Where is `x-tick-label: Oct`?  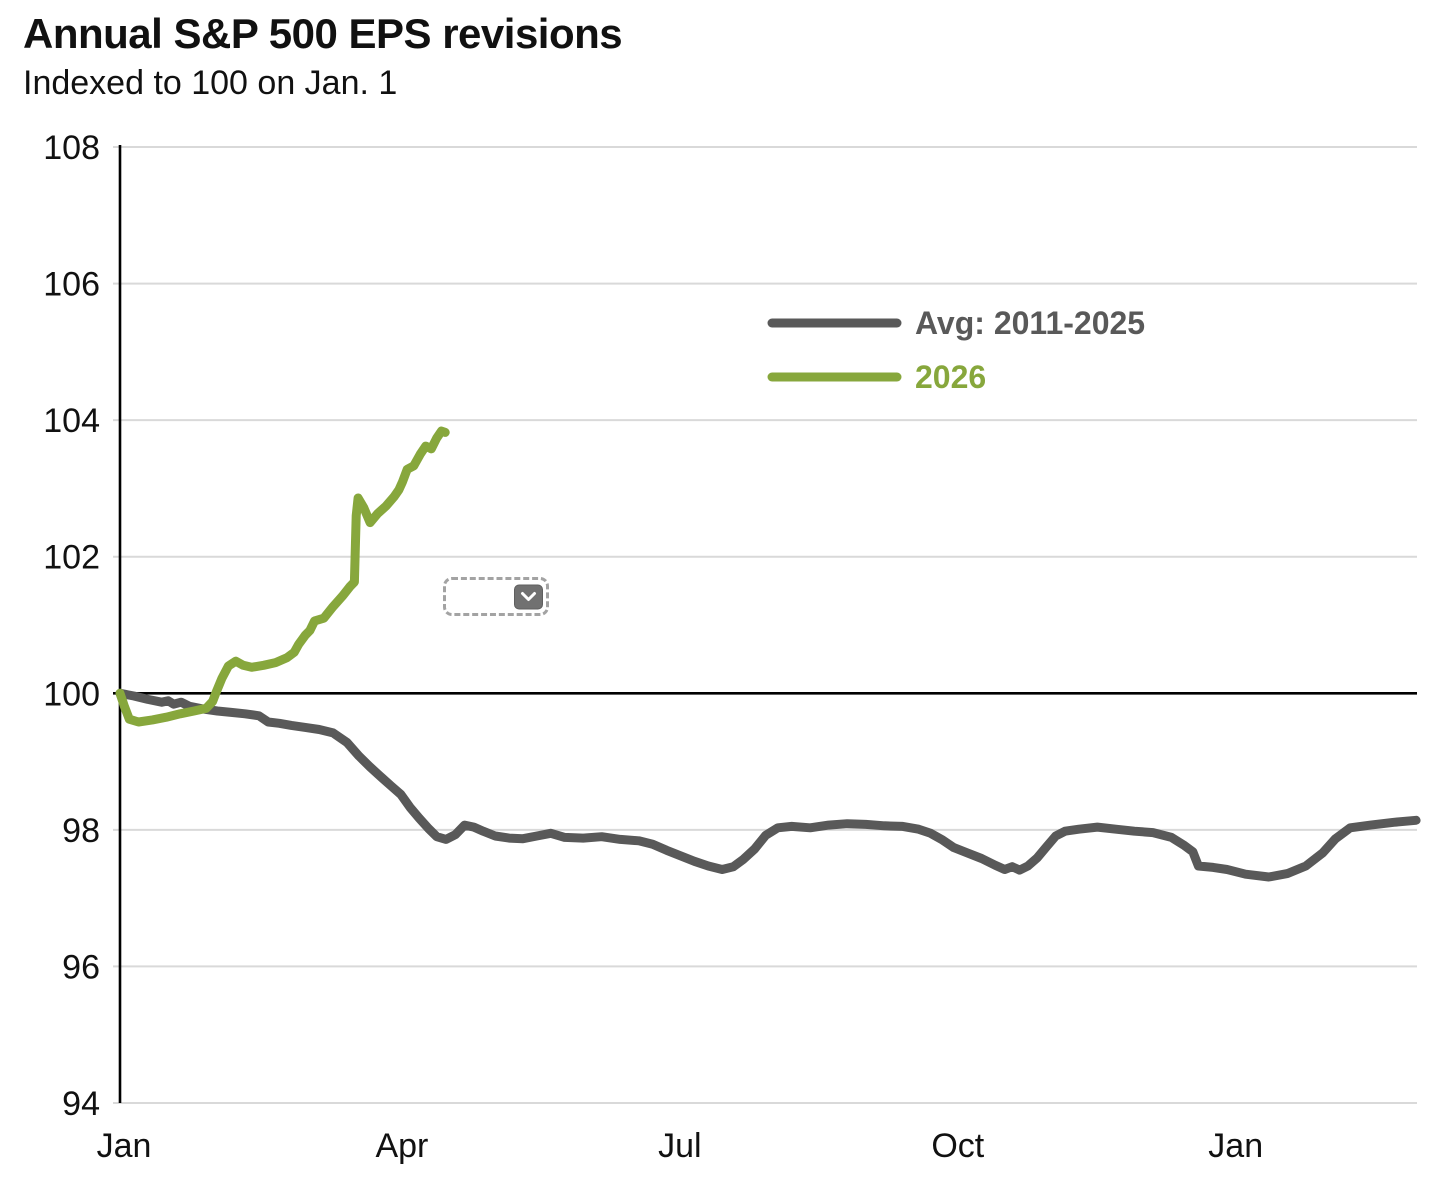 x-tick-label: Oct is located at coordinates (957, 1146).